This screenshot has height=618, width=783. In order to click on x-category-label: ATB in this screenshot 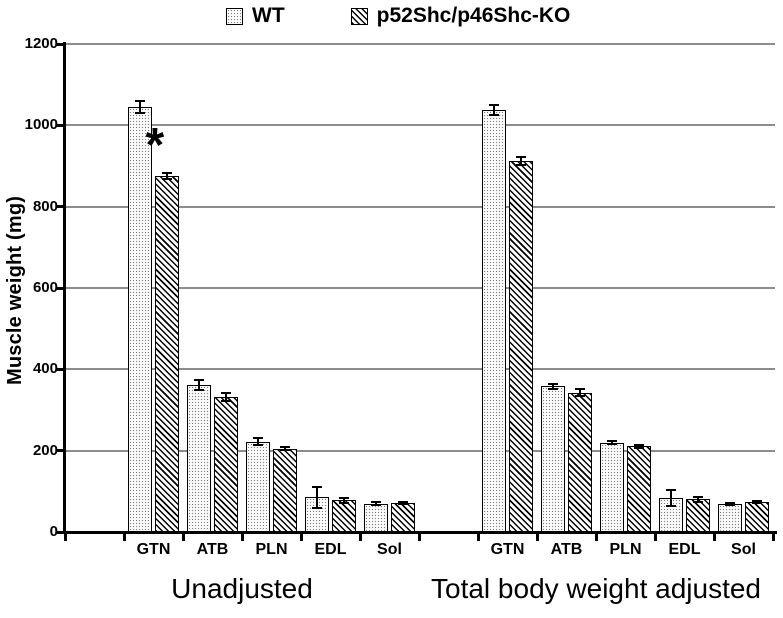, I will do `click(212, 549)`.